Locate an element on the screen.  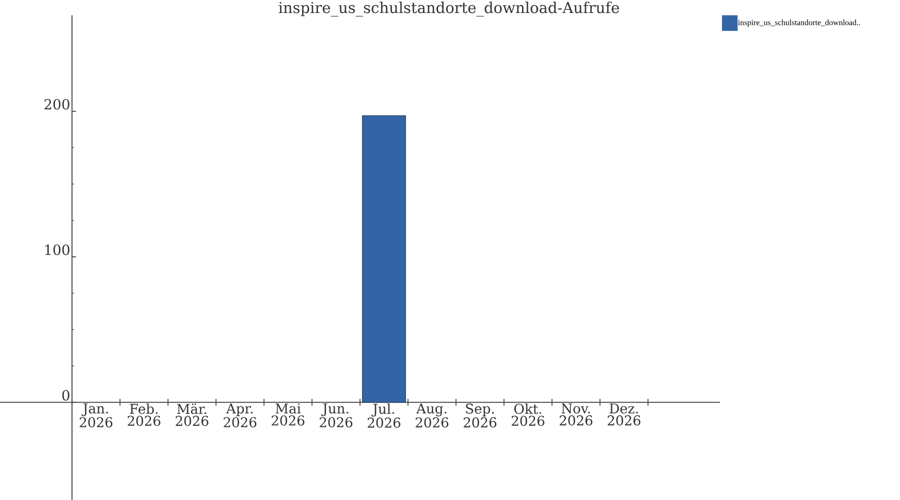
x-tick-label: Okt. 2026 is located at coordinates (528, 414).